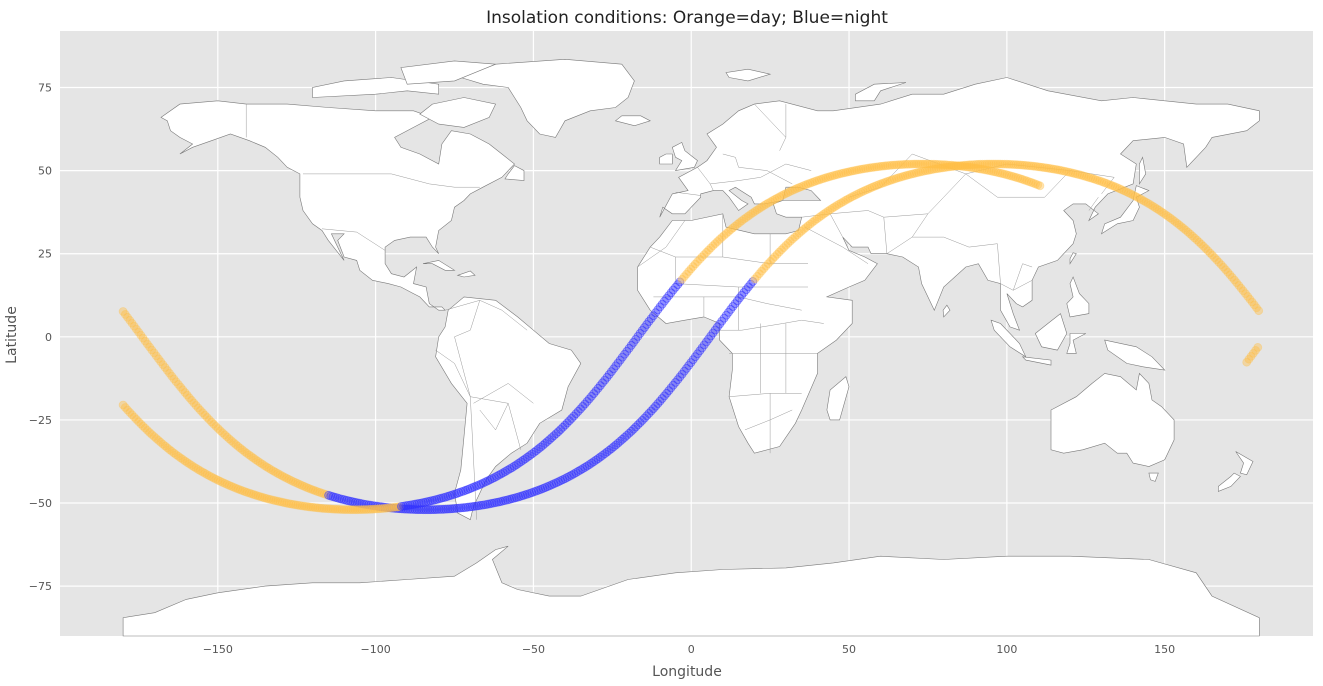 The width and height of the screenshot is (1323, 686). What do you see at coordinates (218, 649) in the screenshot?
I see `x-tick-label: −150` at bounding box center [218, 649].